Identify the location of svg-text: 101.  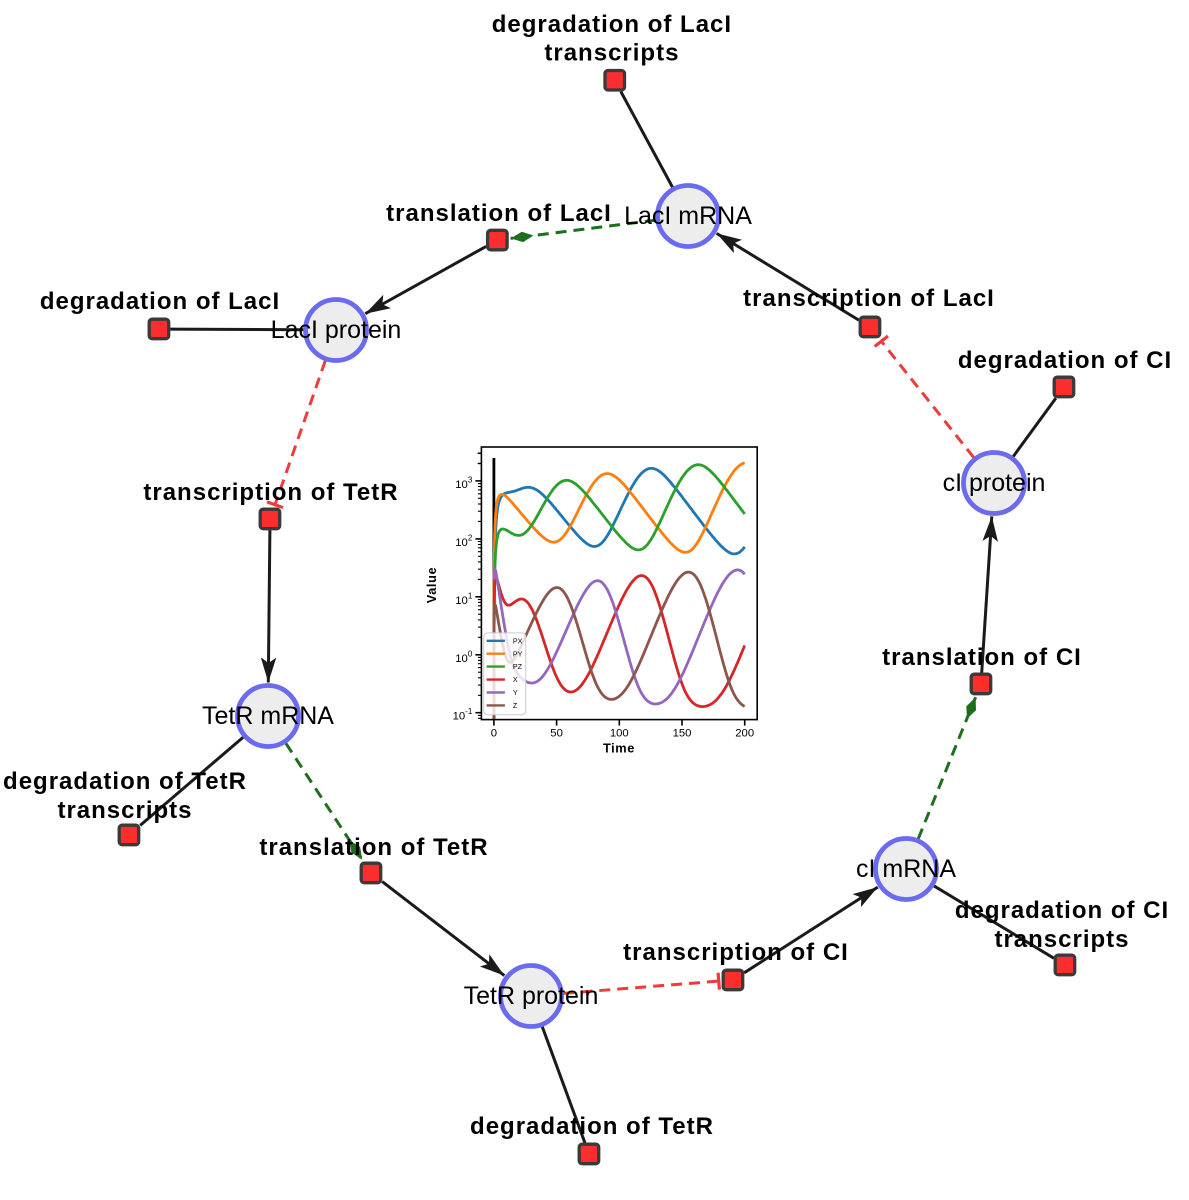
(464, 599).